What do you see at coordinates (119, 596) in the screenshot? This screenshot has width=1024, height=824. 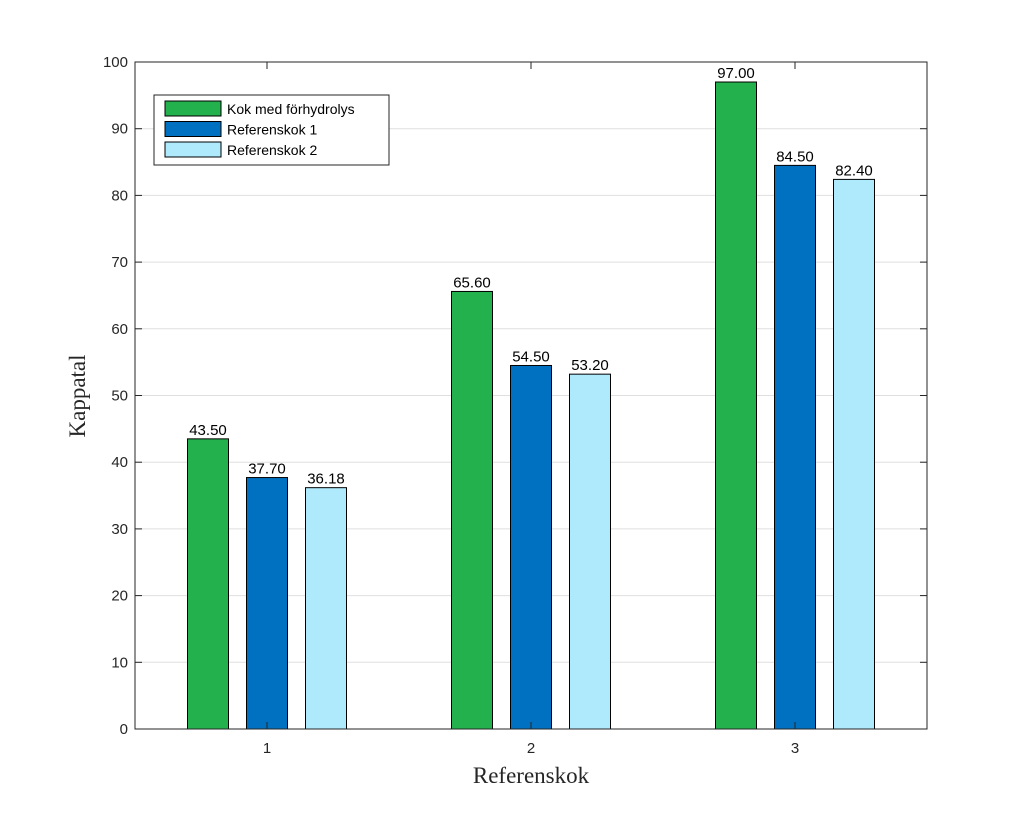 I see `y-tick-label: 20` at bounding box center [119, 596].